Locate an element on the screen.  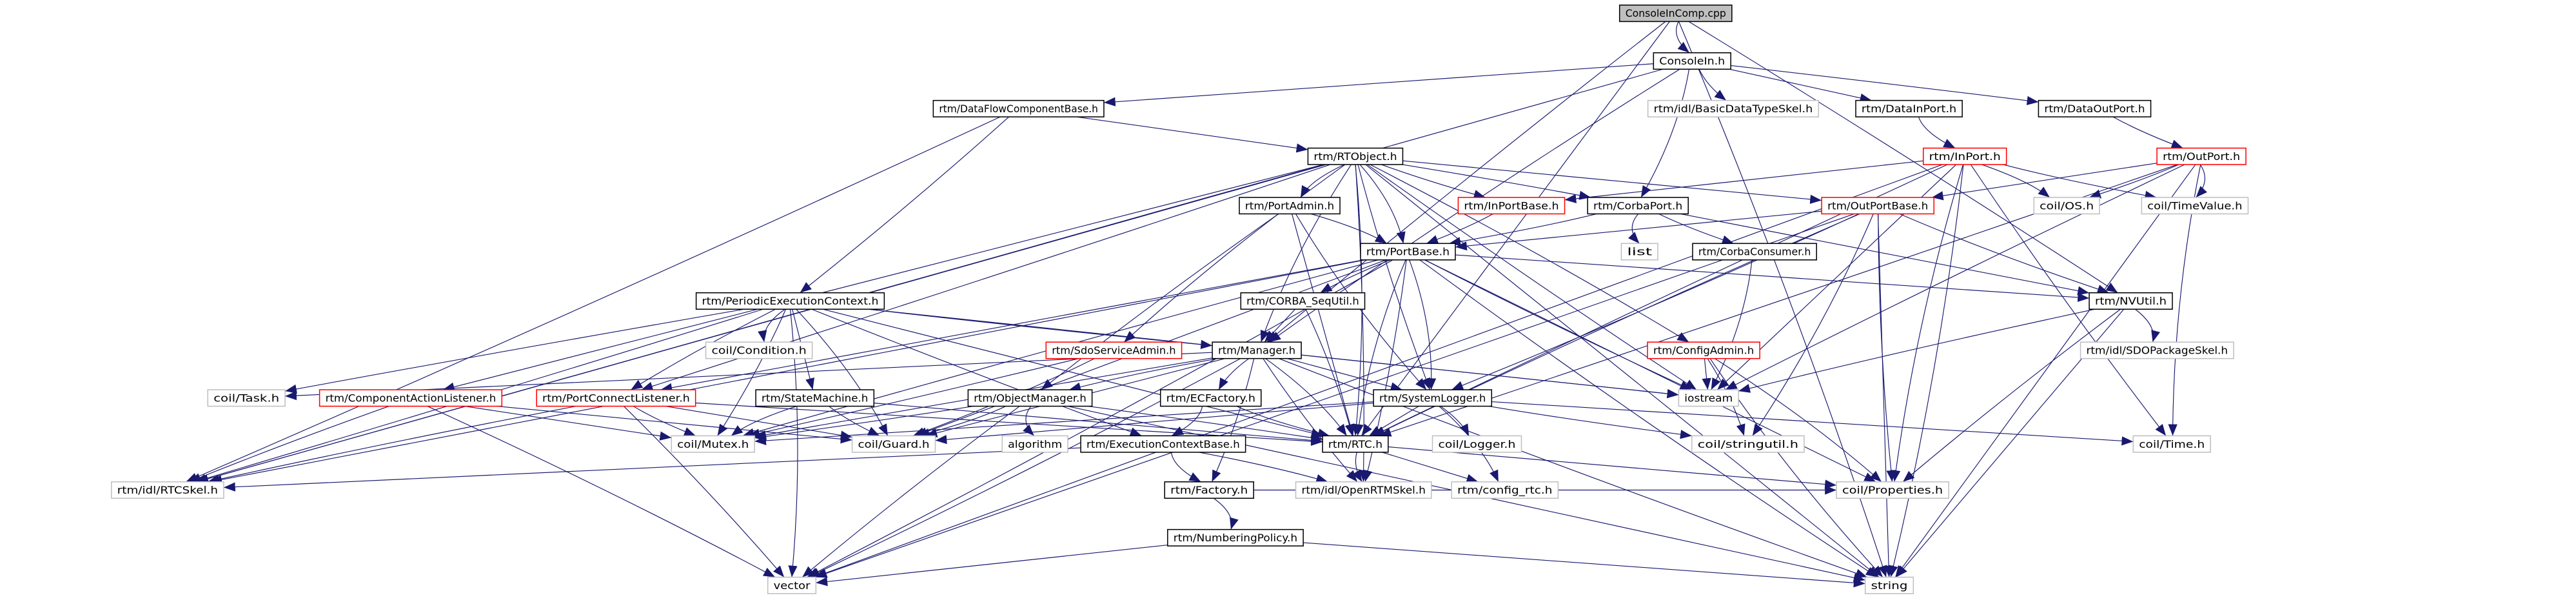
node-rtc: rtm/RTC.h is located at coordinates (1356, 444).